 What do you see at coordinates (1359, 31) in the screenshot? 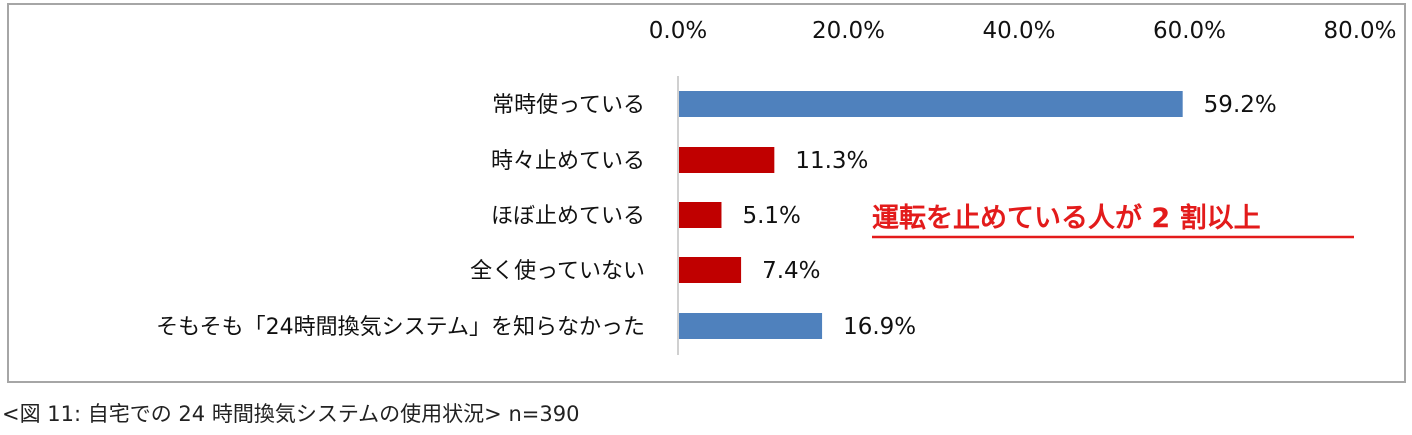
I see `x-tick-label: 80.0%` at bounding box center [1359, 31].